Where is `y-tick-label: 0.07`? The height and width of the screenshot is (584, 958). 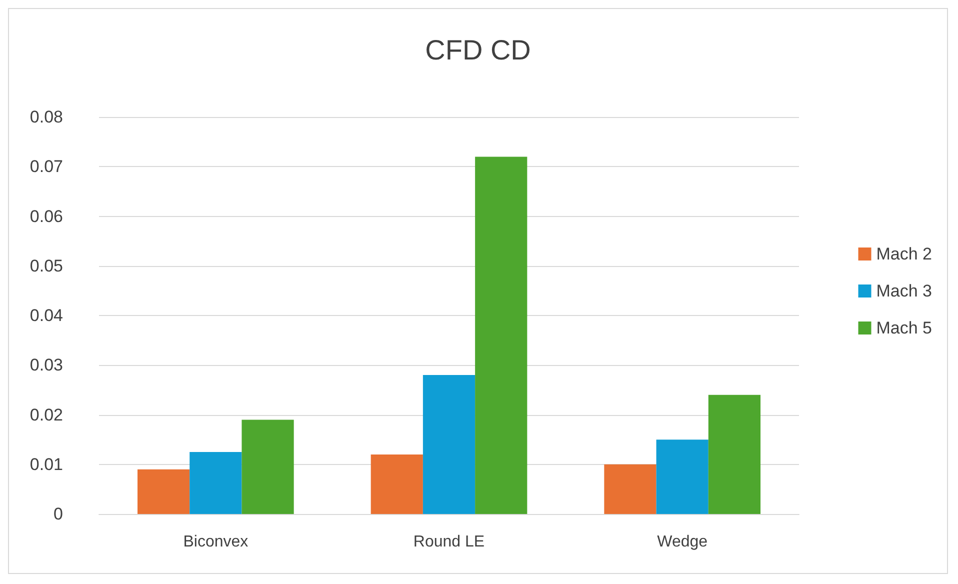 y-tick-label: 0.07 is located at coordinates (46, 166).